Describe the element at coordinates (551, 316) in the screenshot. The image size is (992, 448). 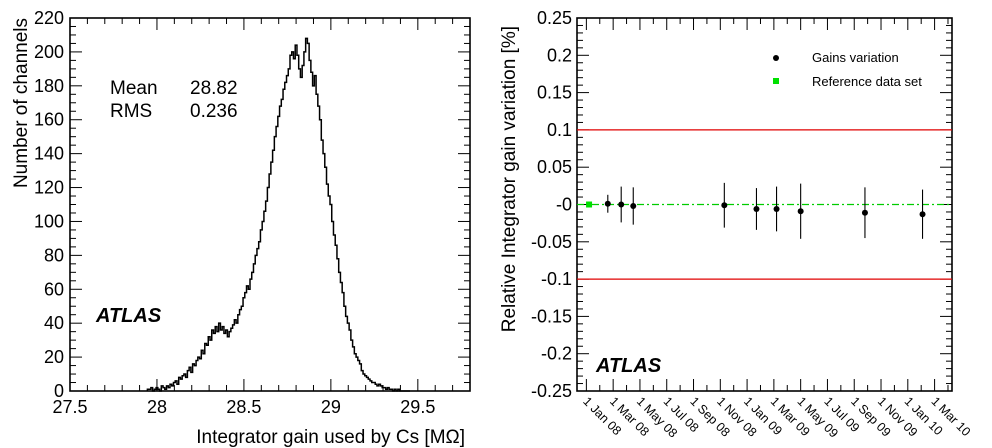
I see `variation-y-tick-label: -0.15` at that location.